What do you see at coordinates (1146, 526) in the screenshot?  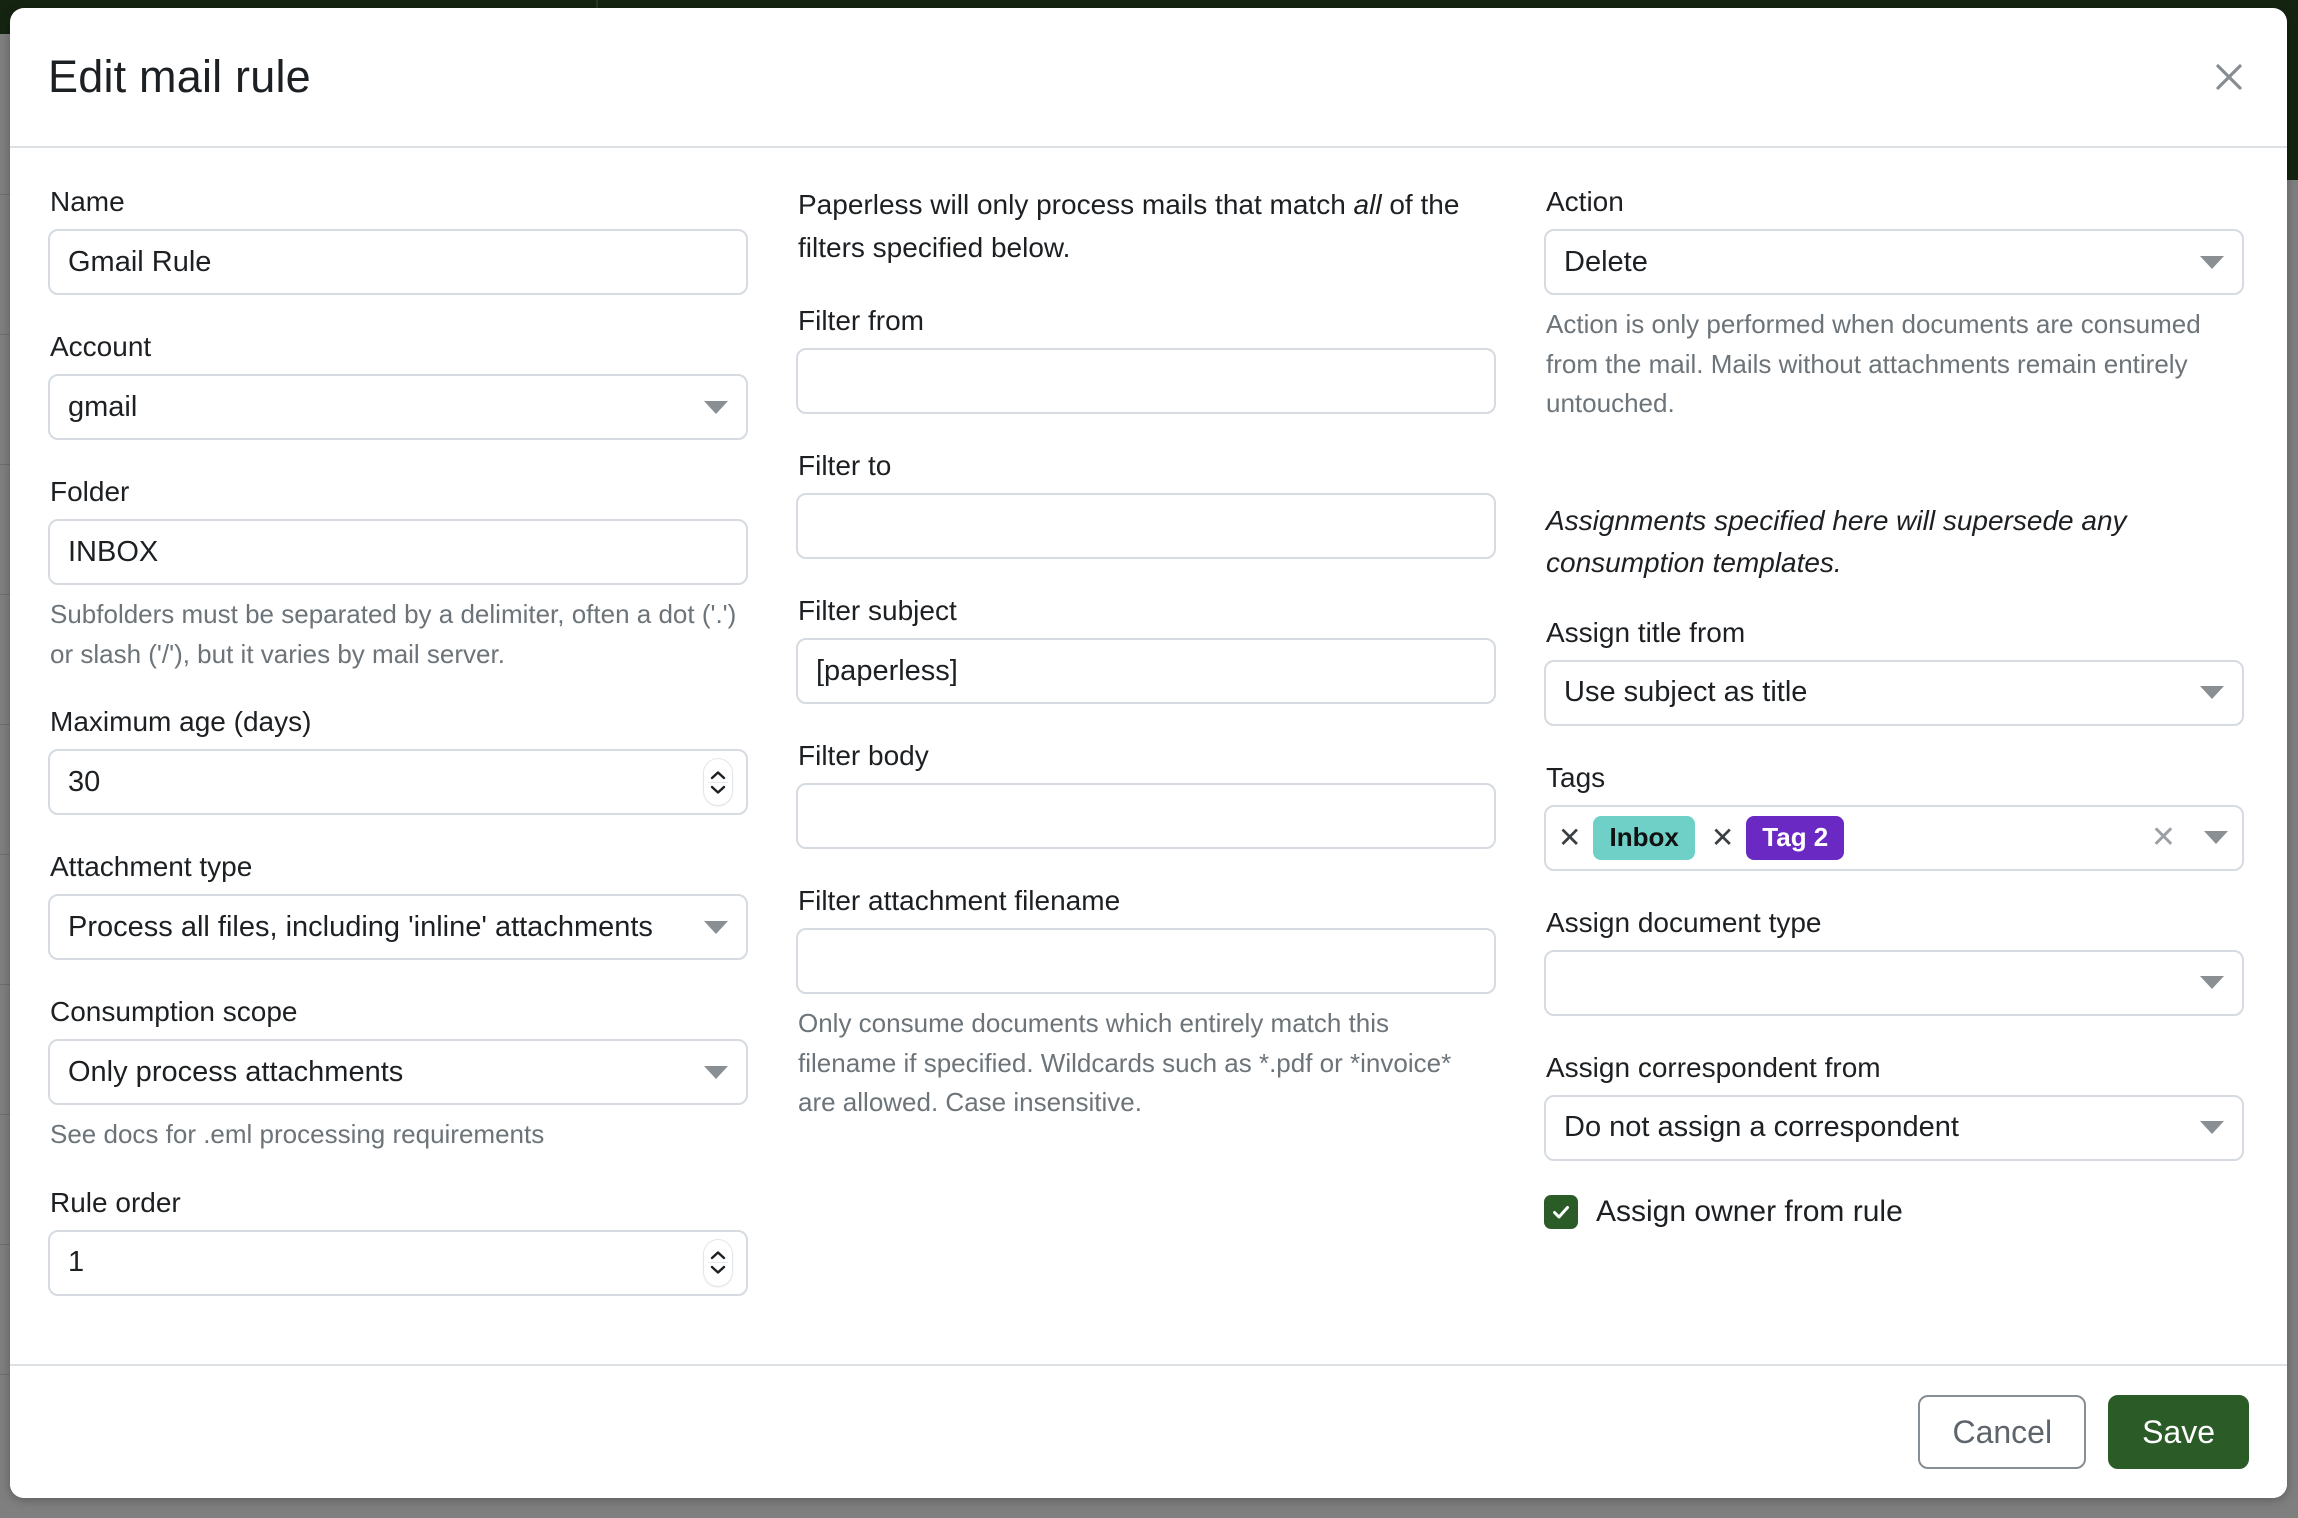 I see `filter-to-input` at bounding box center [1146, 526].